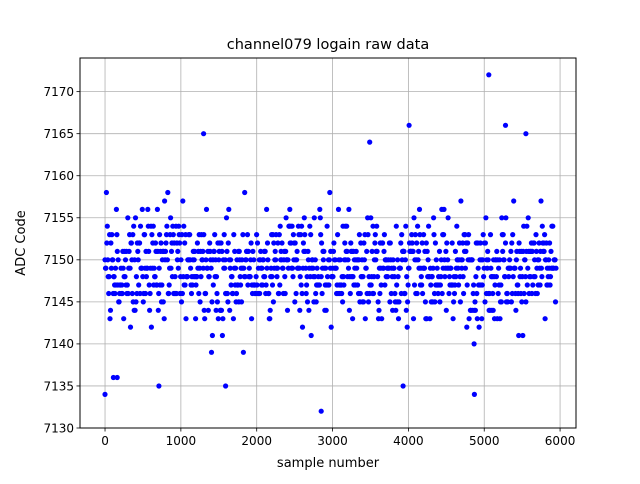 Image resolution: width=640 pixels, height=484 pixels. I want to click on y-tick-label: 7170, so click(58, 92).